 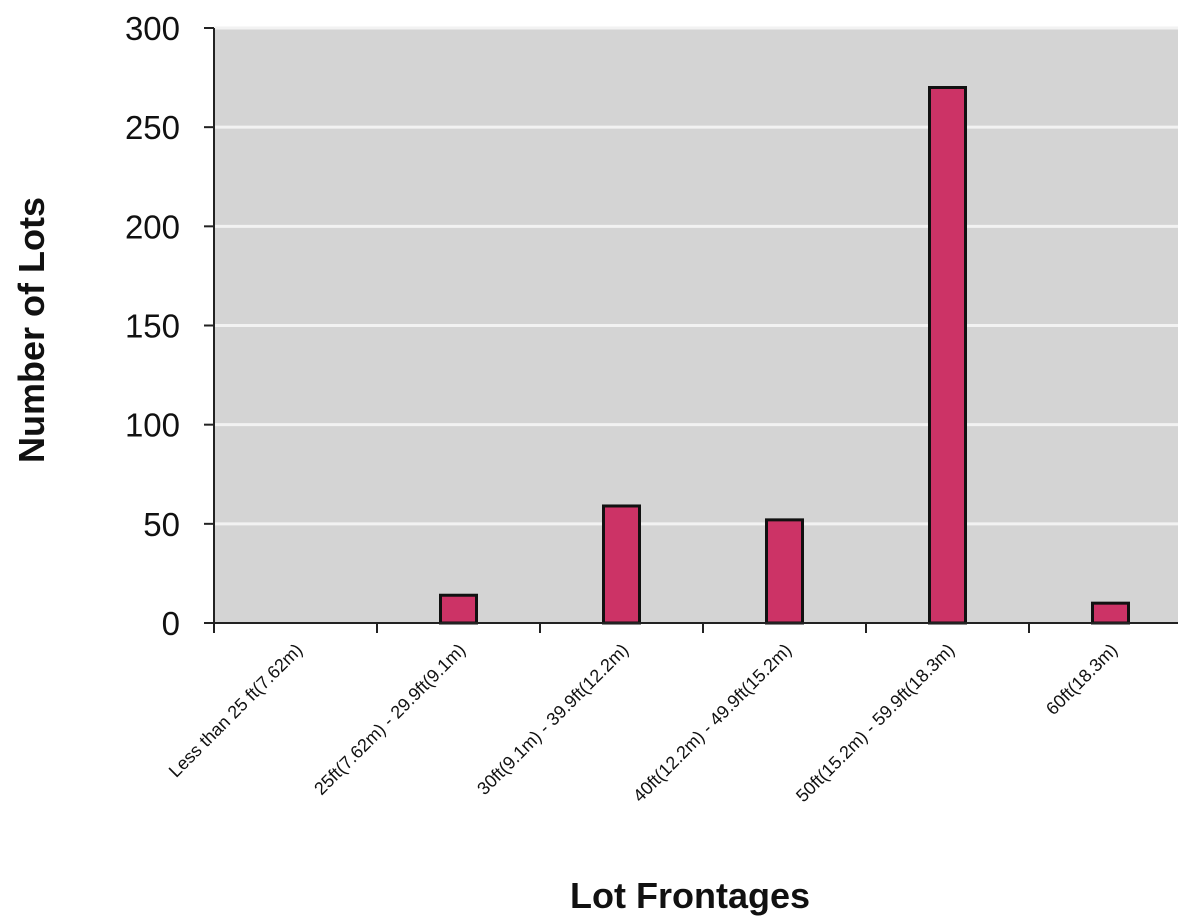 I want to click on y-tick-label: 300, so click(x=152, y=28).